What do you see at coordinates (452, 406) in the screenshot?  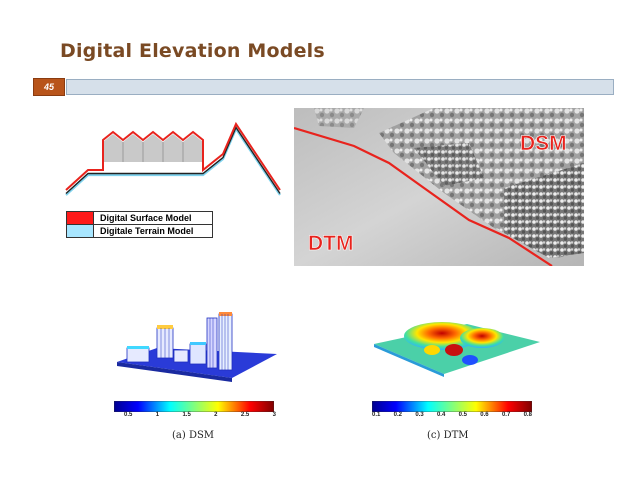 I see `dtm-colorbar` at bounding box center [452, 406].